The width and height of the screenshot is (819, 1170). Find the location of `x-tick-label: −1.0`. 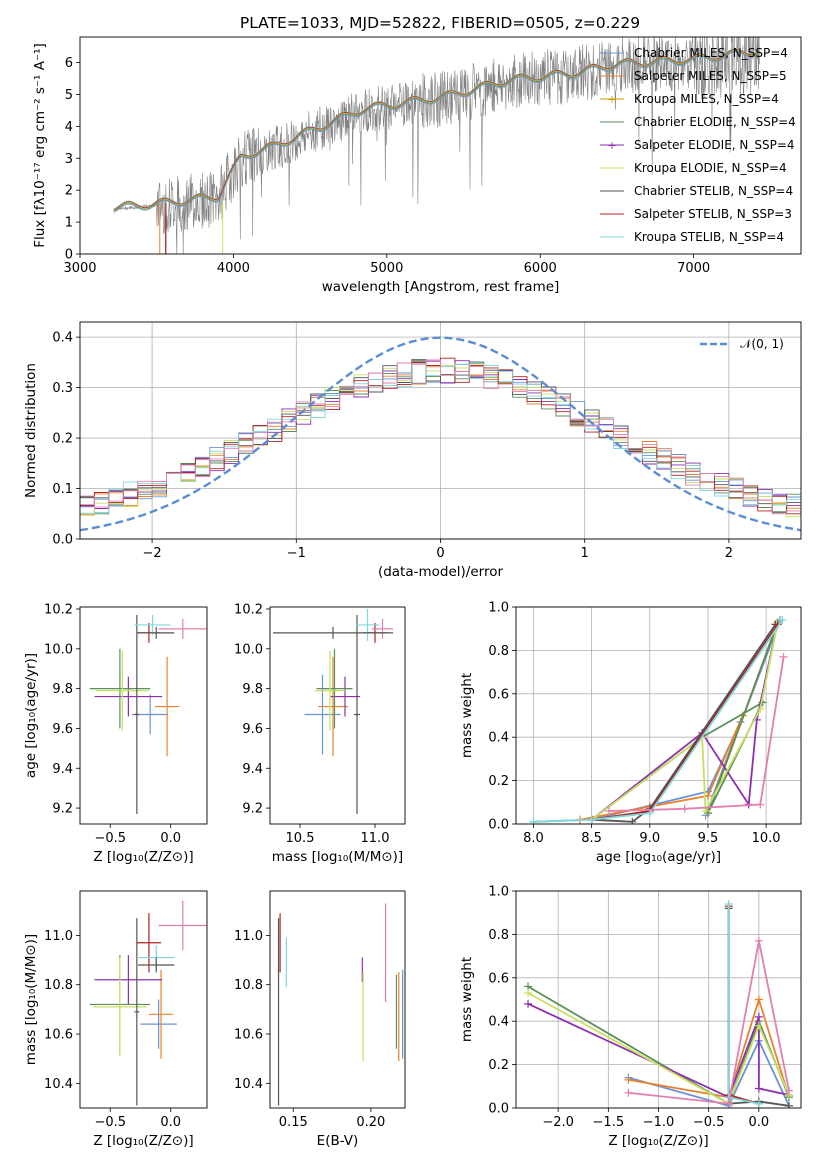

x-tick-label: −1.0 is located at coordinates (659, 1122).